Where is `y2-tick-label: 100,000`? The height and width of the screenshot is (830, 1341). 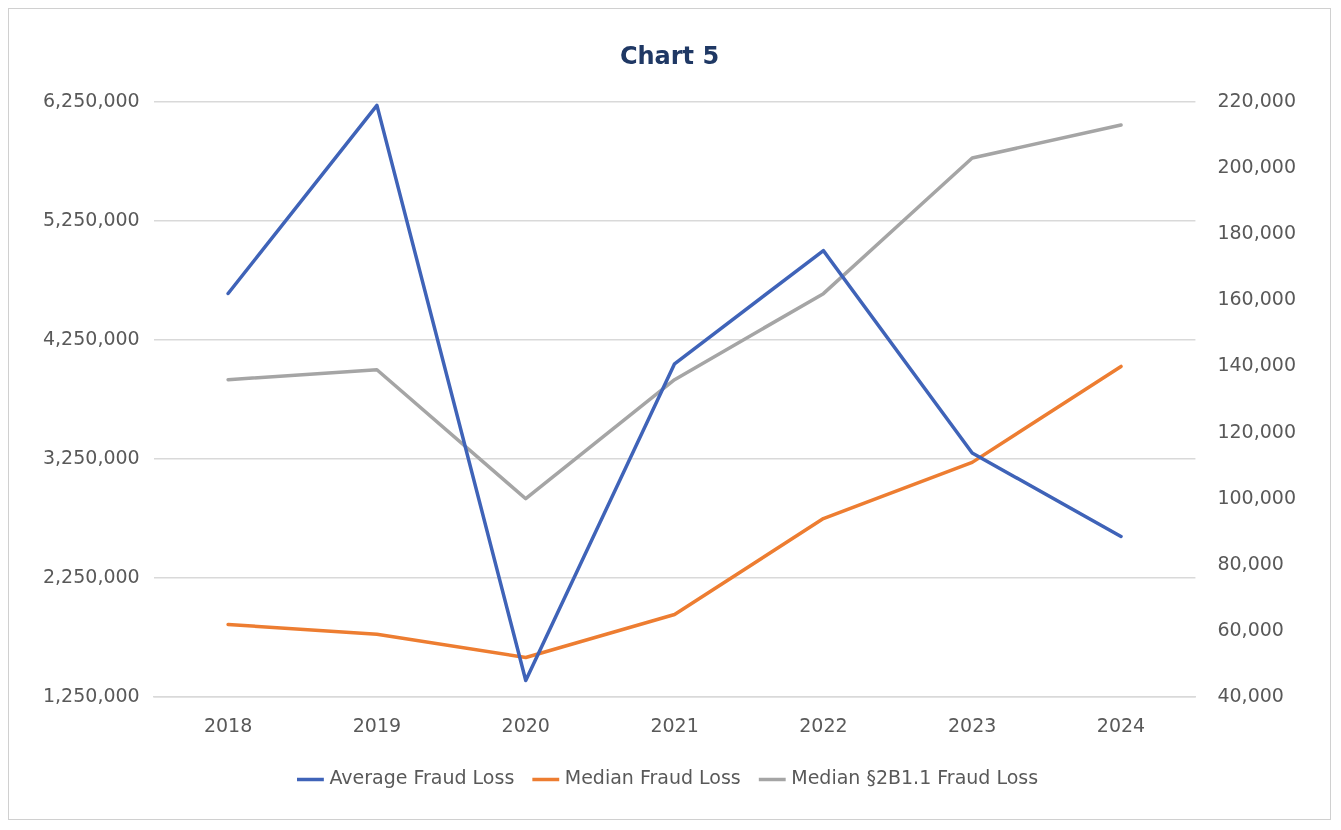
y2-tick-label: 100,000 is located at coordinates (1257, 496).